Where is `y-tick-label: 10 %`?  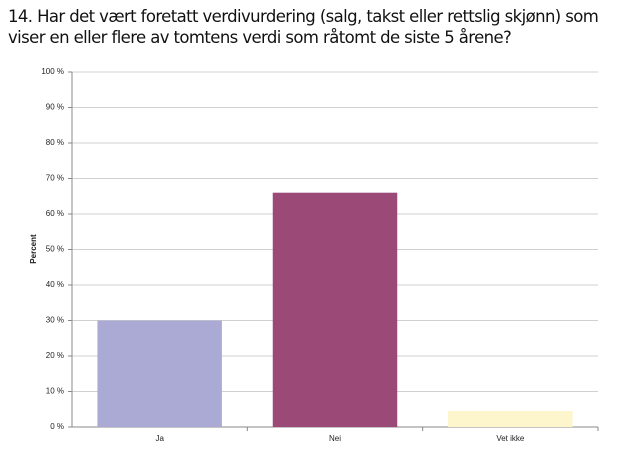 y-tick-label: 10 % is located at coordinates (55, 391).